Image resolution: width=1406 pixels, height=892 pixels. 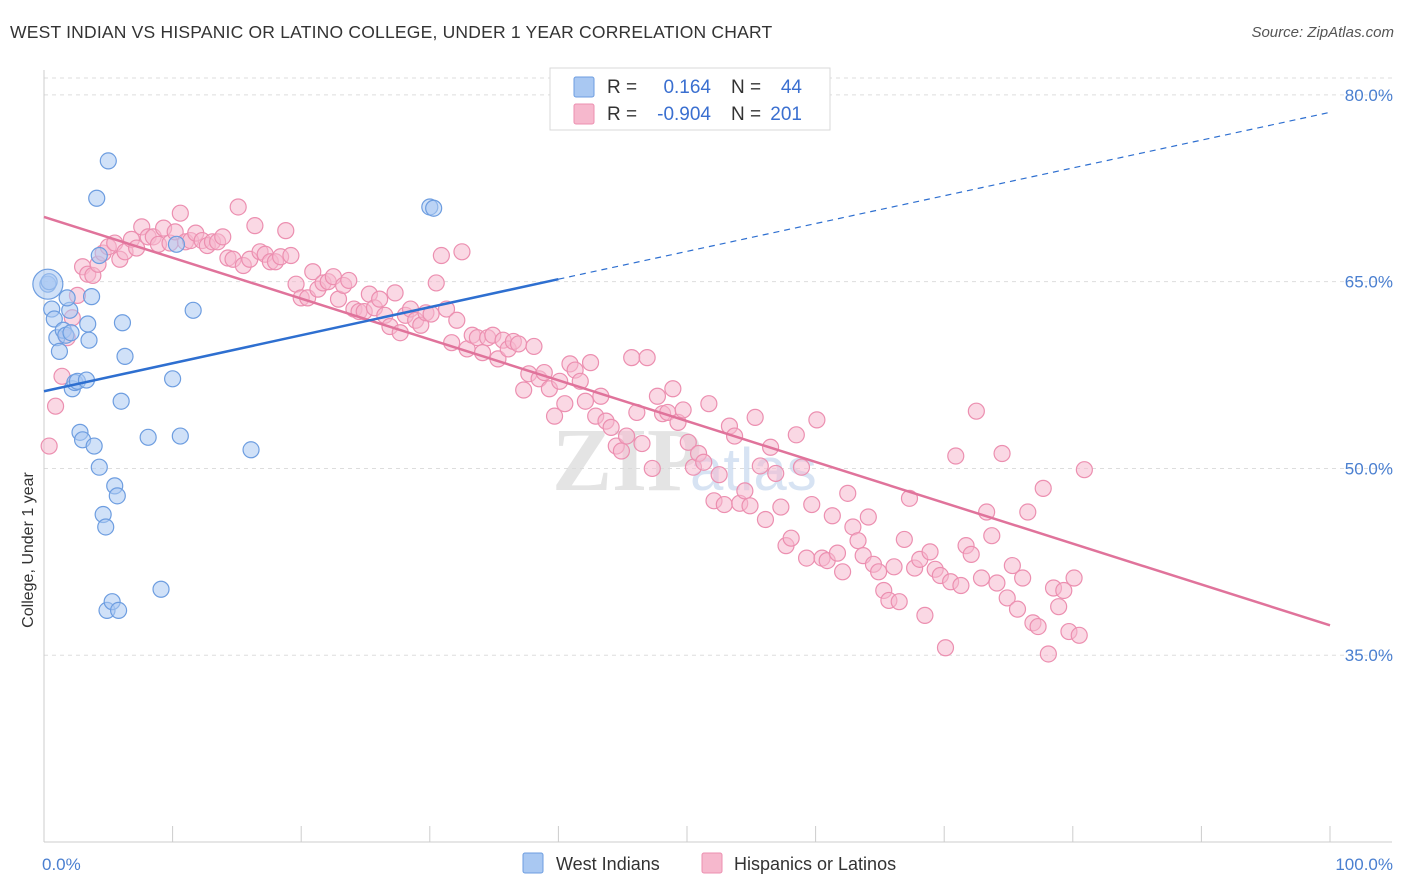 I want to click on legend-swatch-blue, so click(x=584, y=87).